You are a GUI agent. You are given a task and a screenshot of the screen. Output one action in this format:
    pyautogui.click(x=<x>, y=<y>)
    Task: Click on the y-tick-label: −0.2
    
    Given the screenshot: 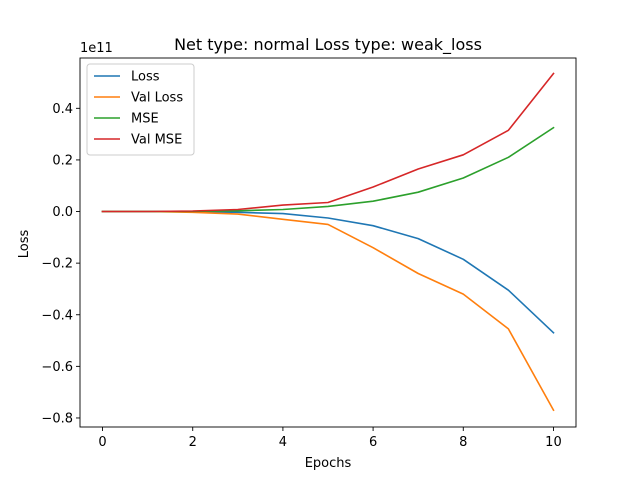 What is the action you would take?
    pyautogui.click(x=57, y=264)
    